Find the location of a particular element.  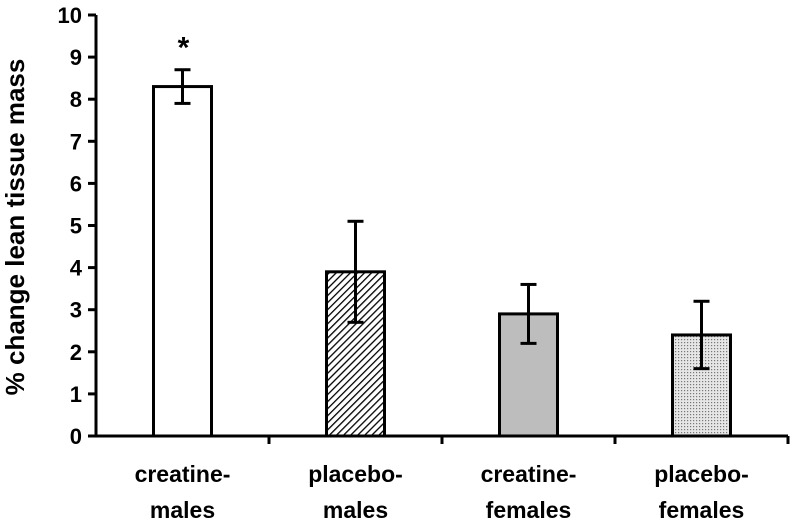

y-tick-label: 4 is located at coordinates (76, 268).